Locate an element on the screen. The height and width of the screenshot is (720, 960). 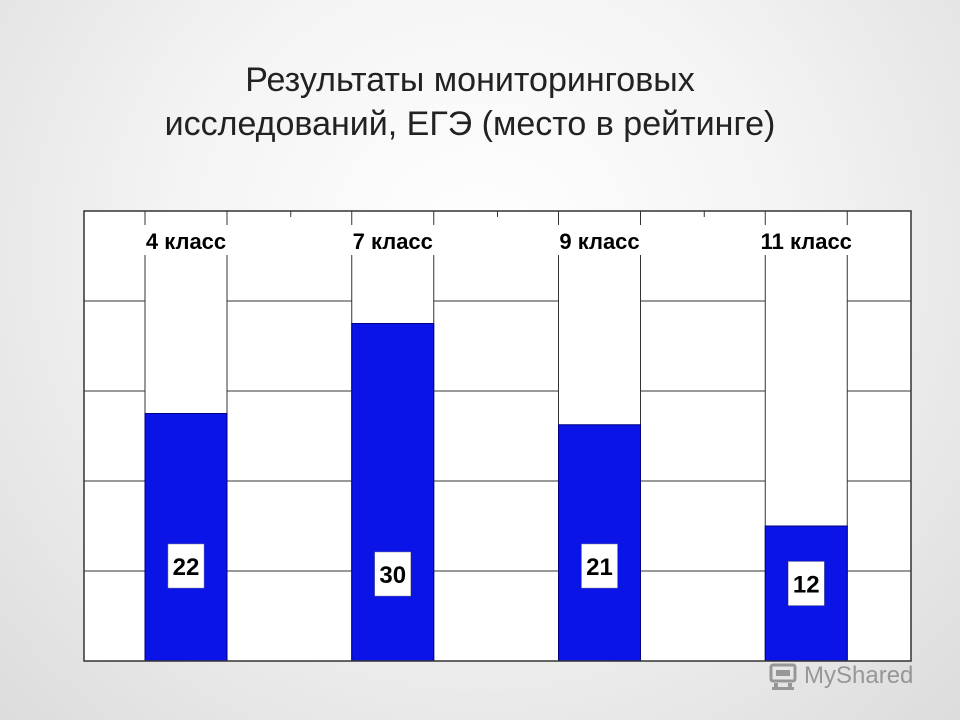
title-line-1: Результаты мониторинговых is located at coordinates (470, 80).